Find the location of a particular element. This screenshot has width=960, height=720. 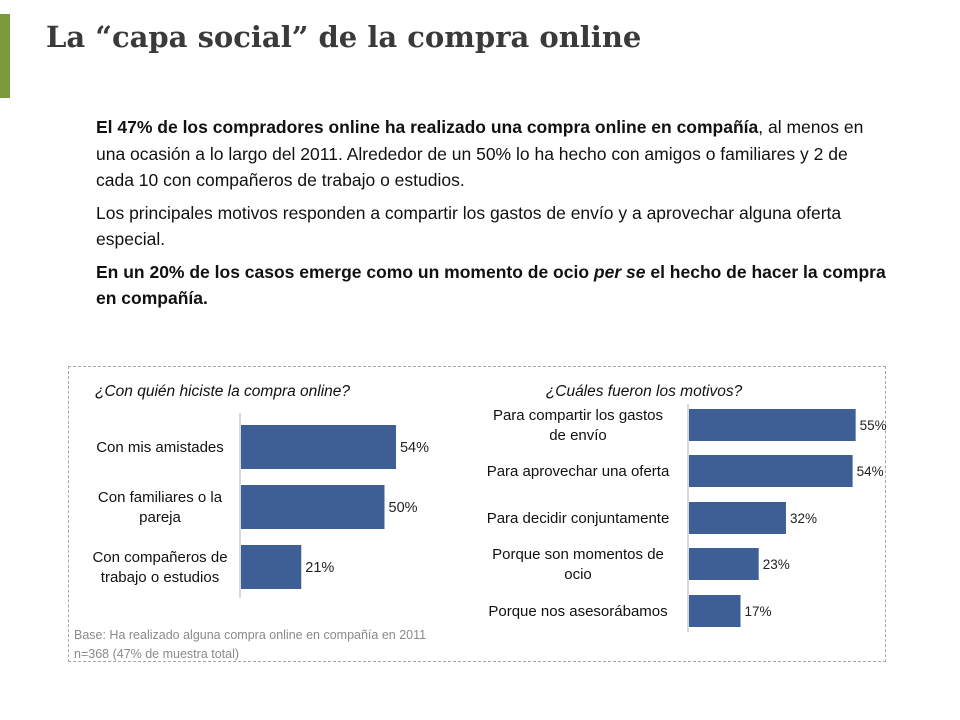

accent-bar is located at coordinates (5, 56).